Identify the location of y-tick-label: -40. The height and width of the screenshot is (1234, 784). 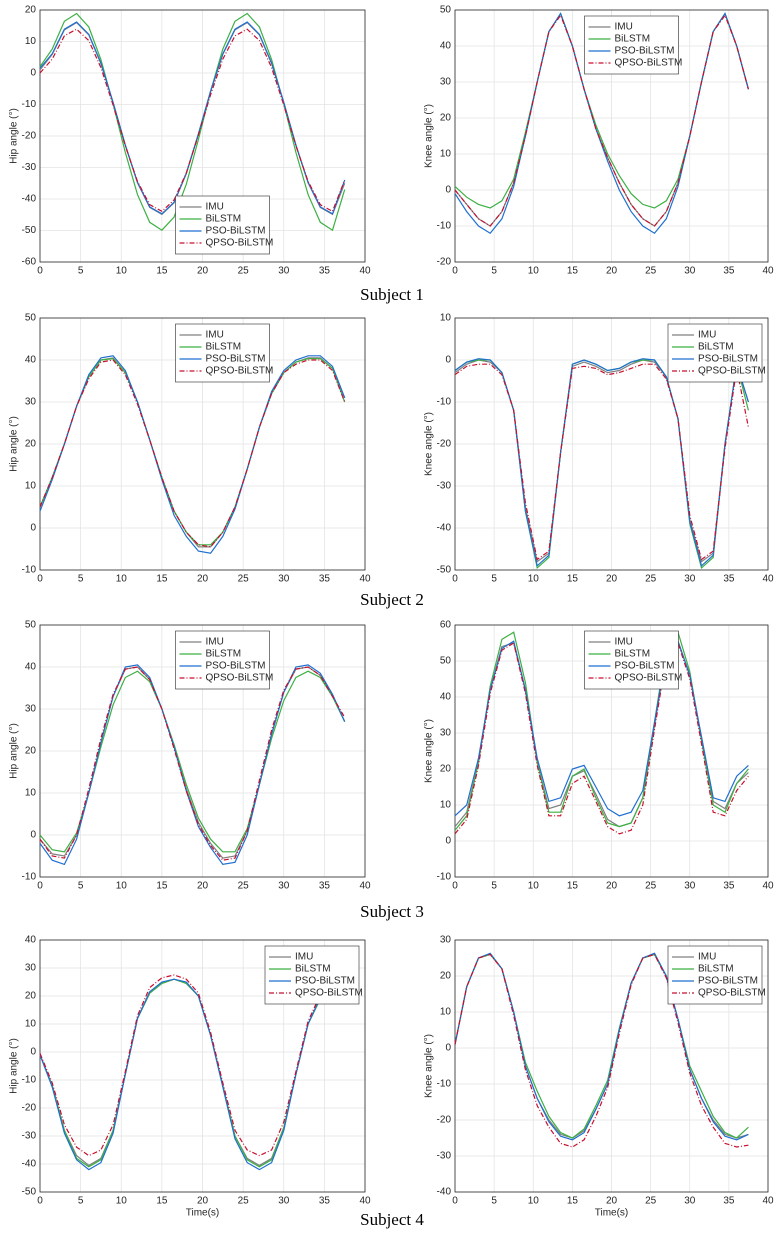
(29, 1164).